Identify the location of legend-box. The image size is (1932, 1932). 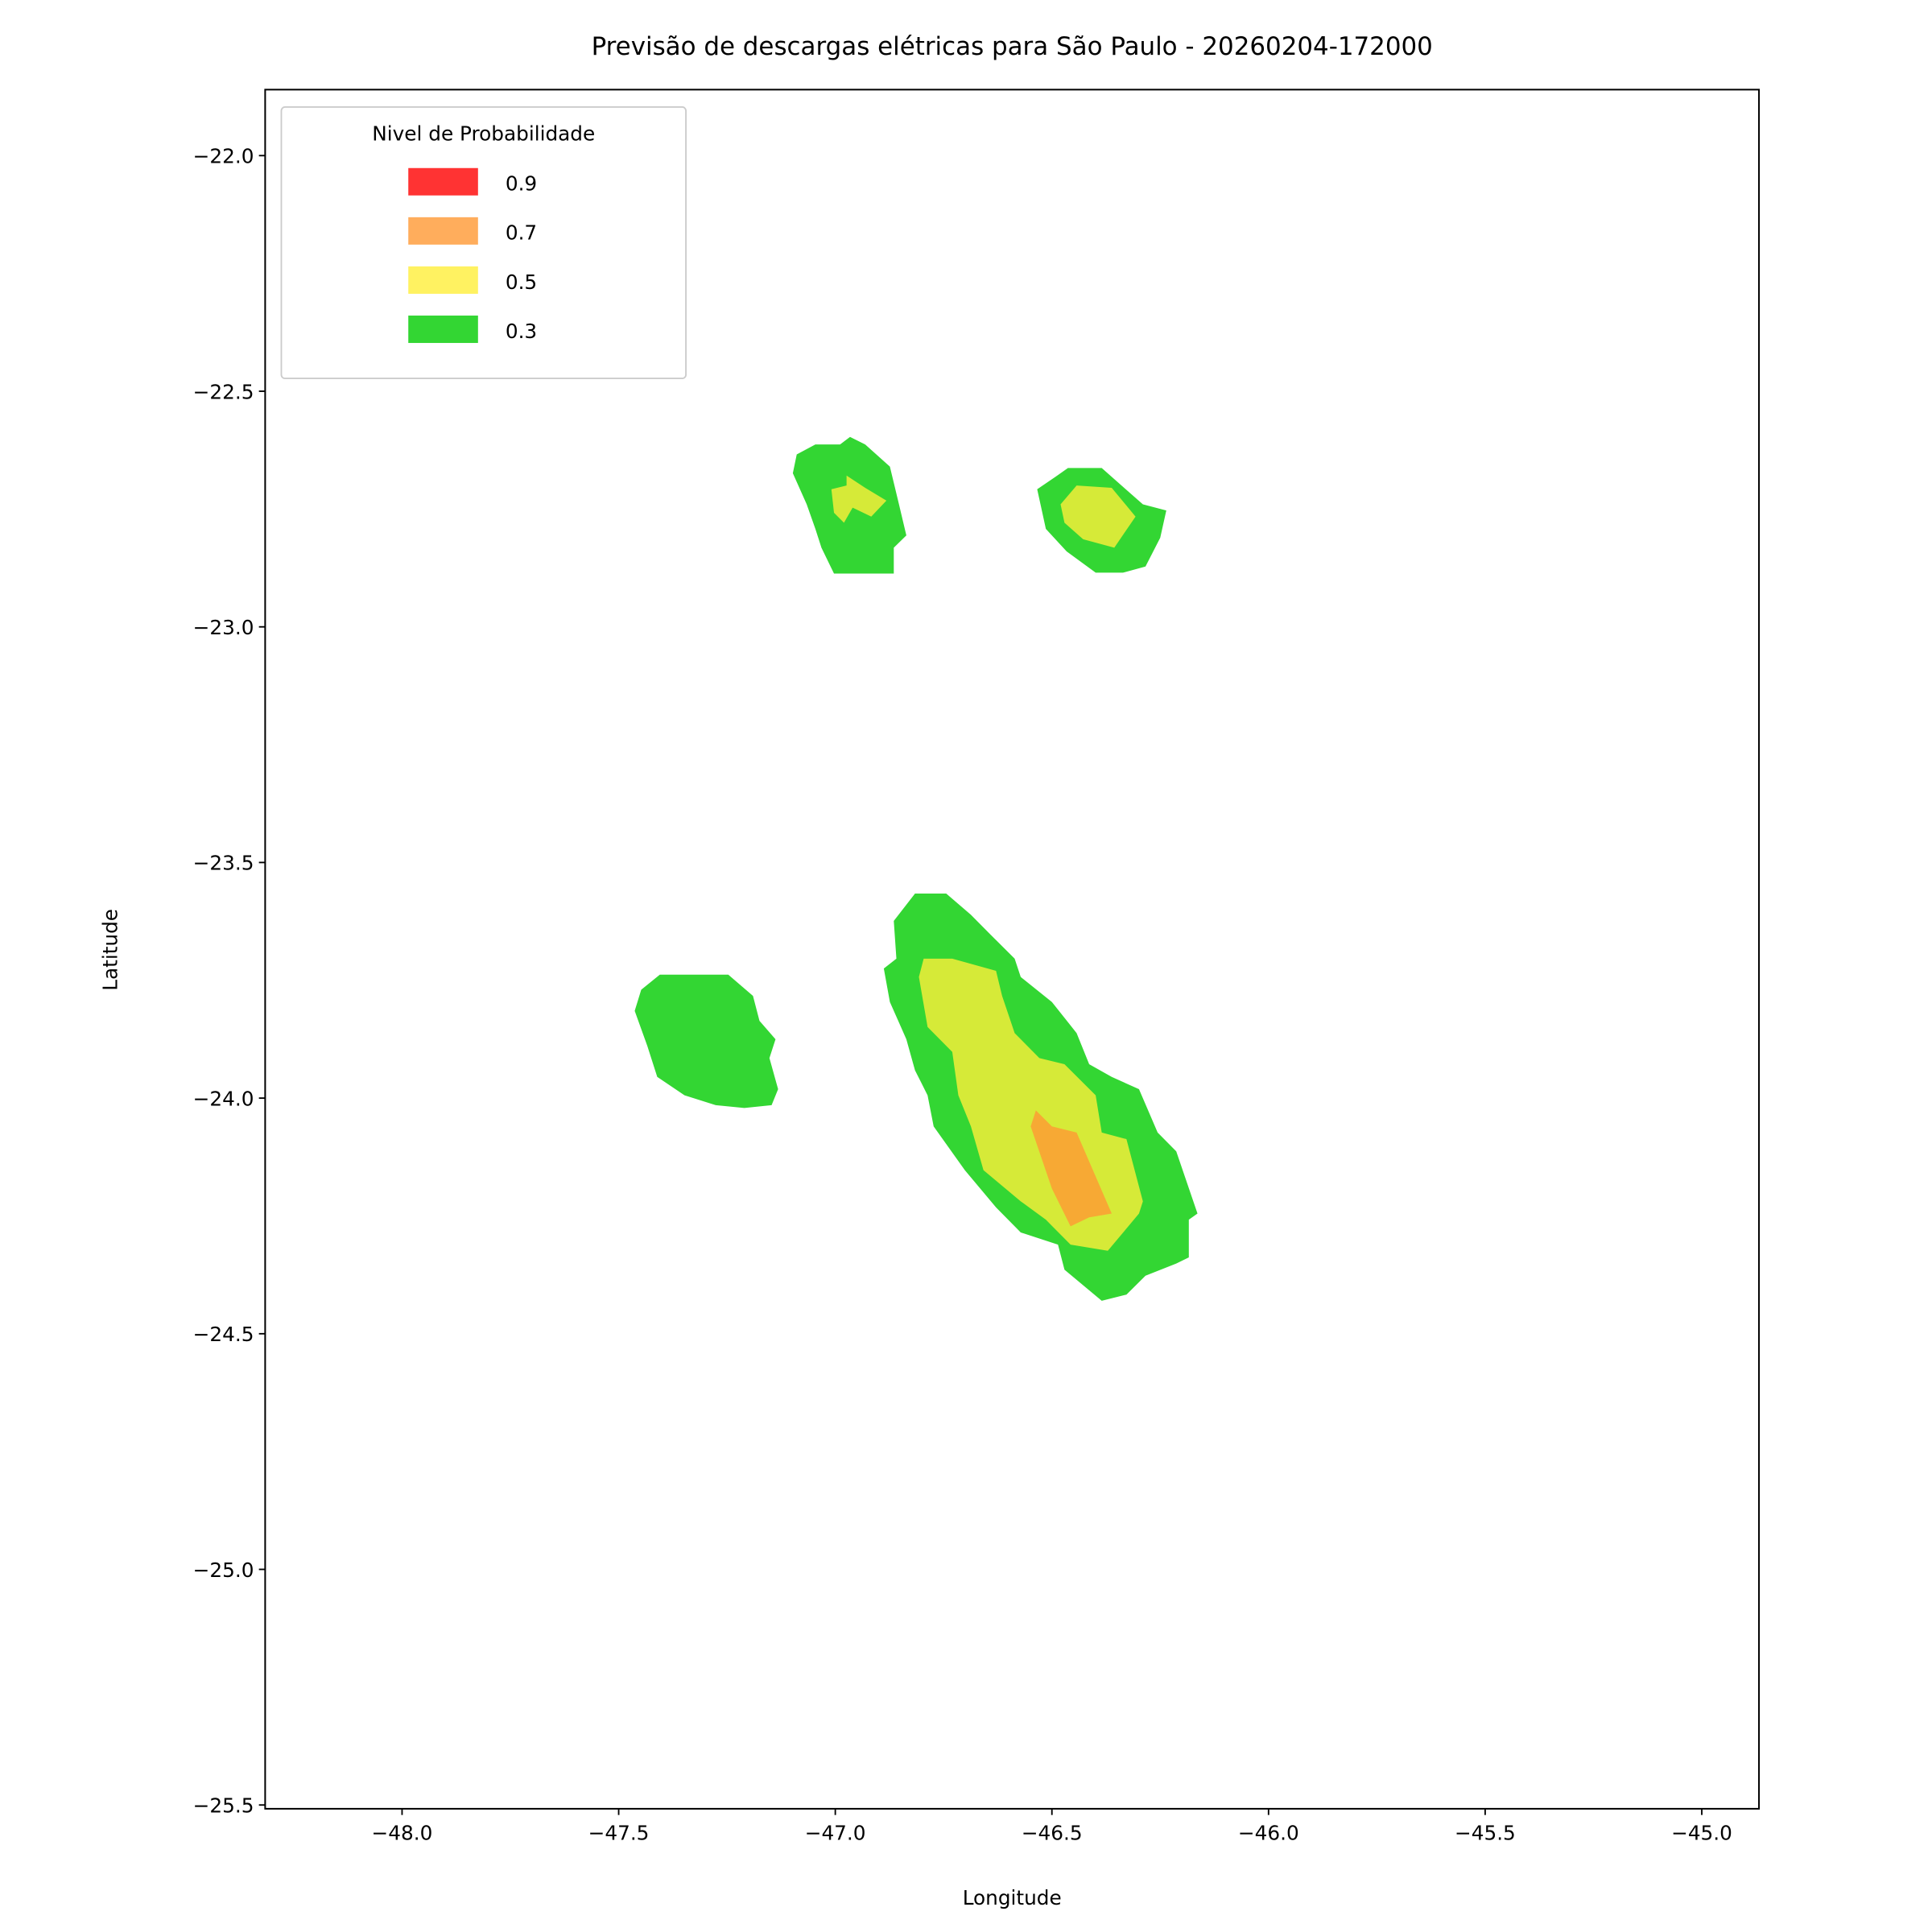
(483, 243).